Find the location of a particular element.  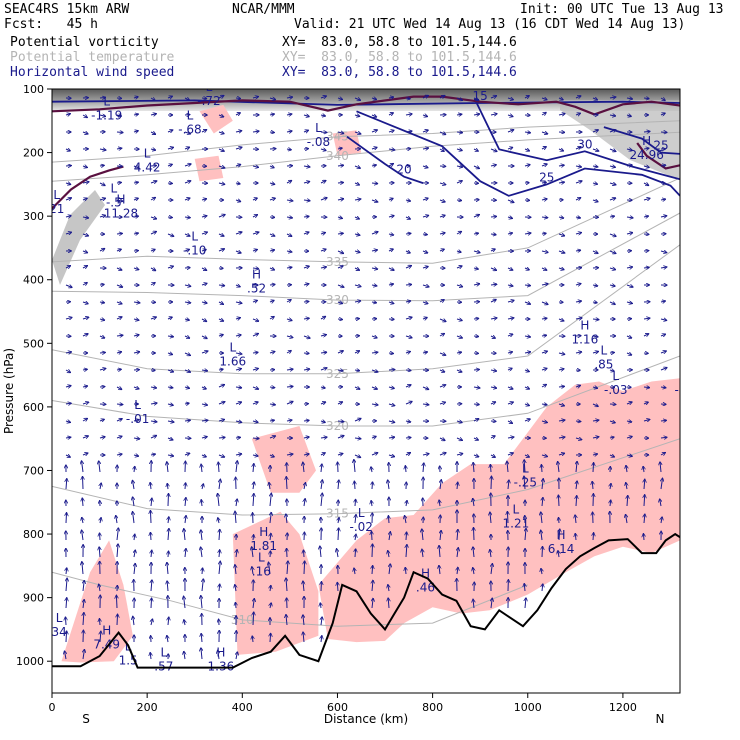

x-tick-label: 1000 is located at coordinates (528, 707).